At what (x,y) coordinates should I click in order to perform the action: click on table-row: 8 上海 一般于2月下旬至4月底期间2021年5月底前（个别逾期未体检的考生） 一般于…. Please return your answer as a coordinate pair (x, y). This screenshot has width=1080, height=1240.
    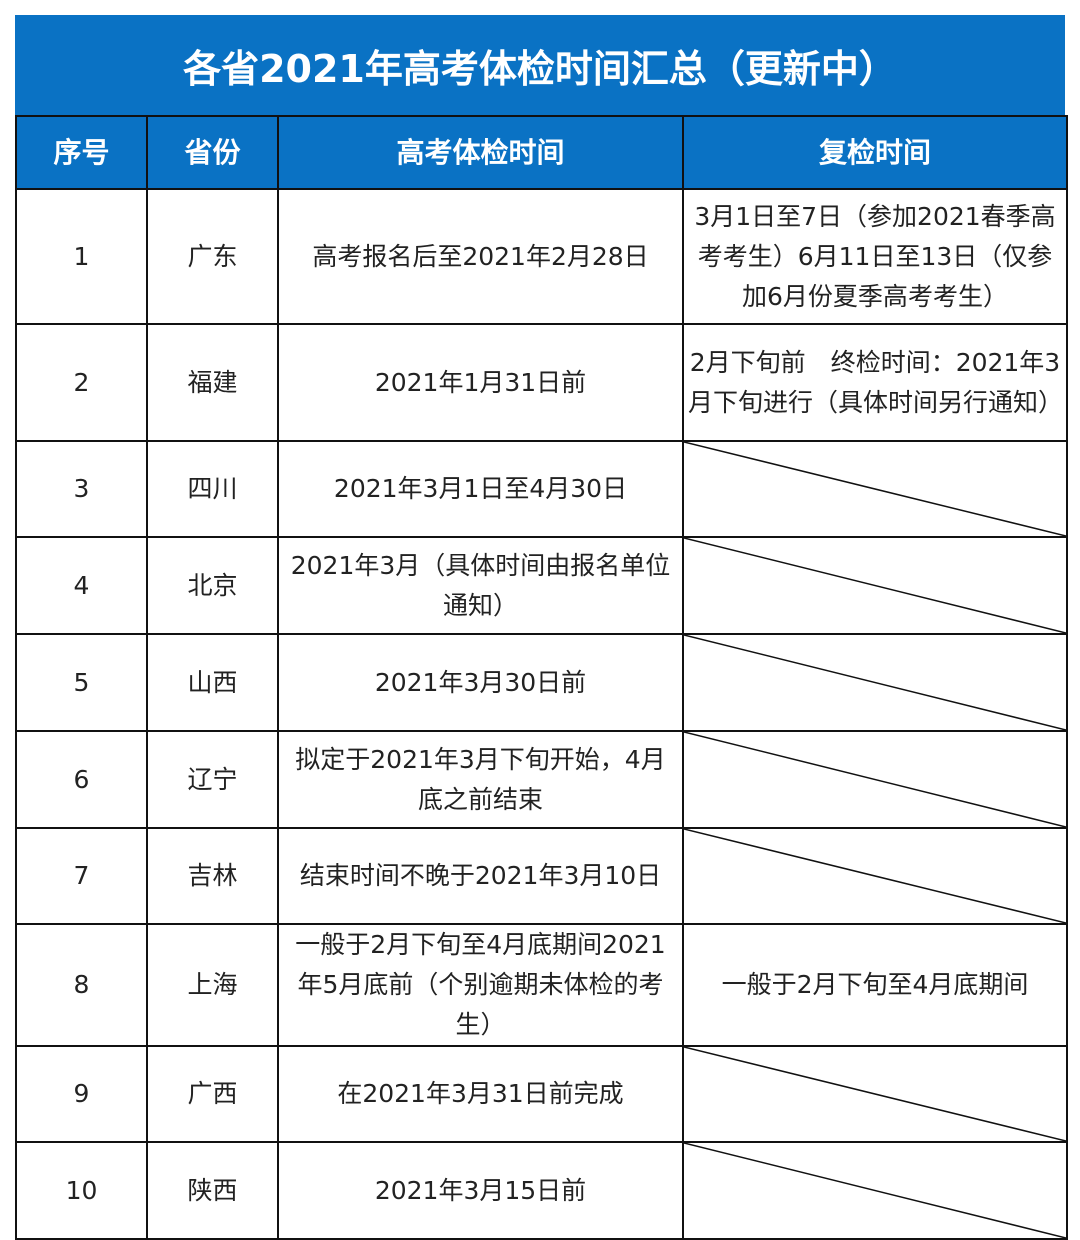
    Looking at the image, I should click on (541, 985).